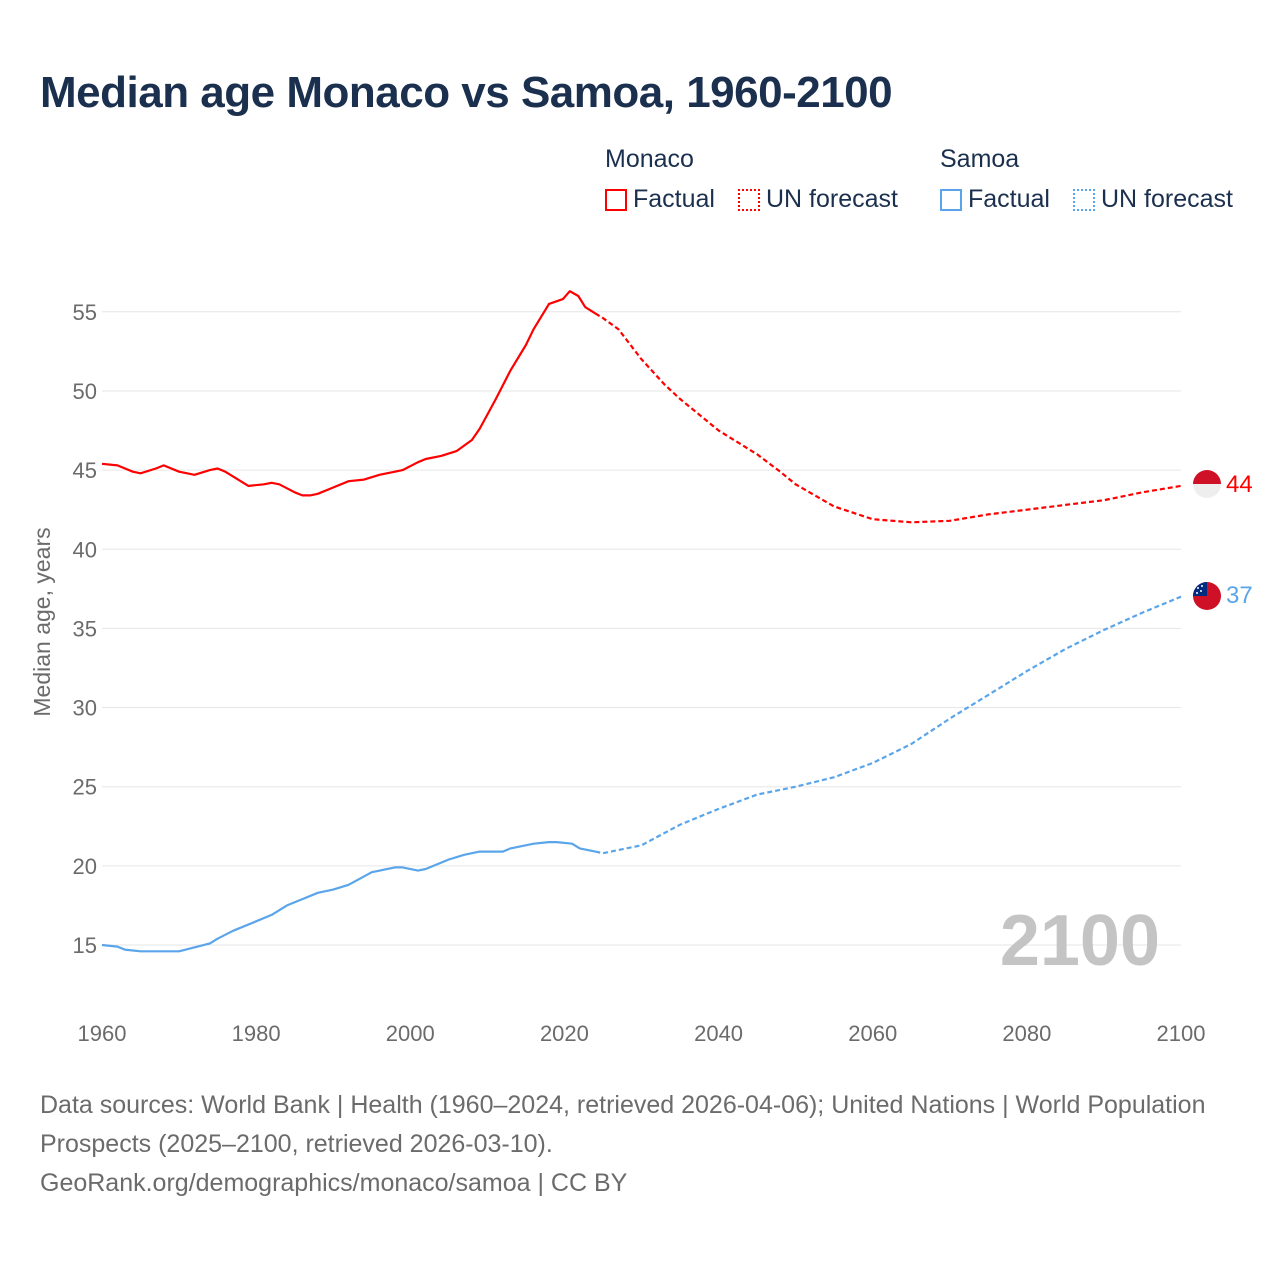  Describe the element at coordinates (1181, 1033) in the screenshot. I see `x-tick-label: 2100` at that location.